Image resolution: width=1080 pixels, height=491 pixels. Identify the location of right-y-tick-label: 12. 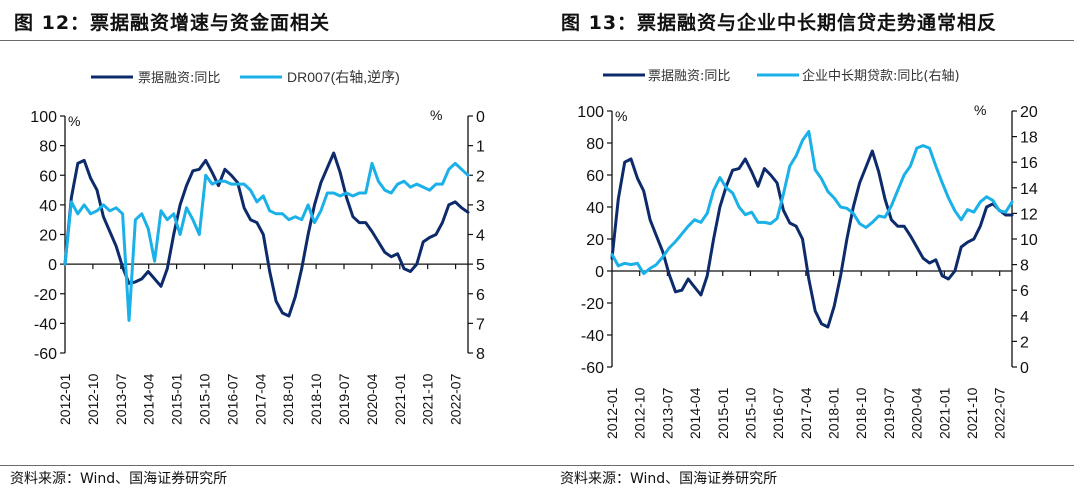
(1029, 214).